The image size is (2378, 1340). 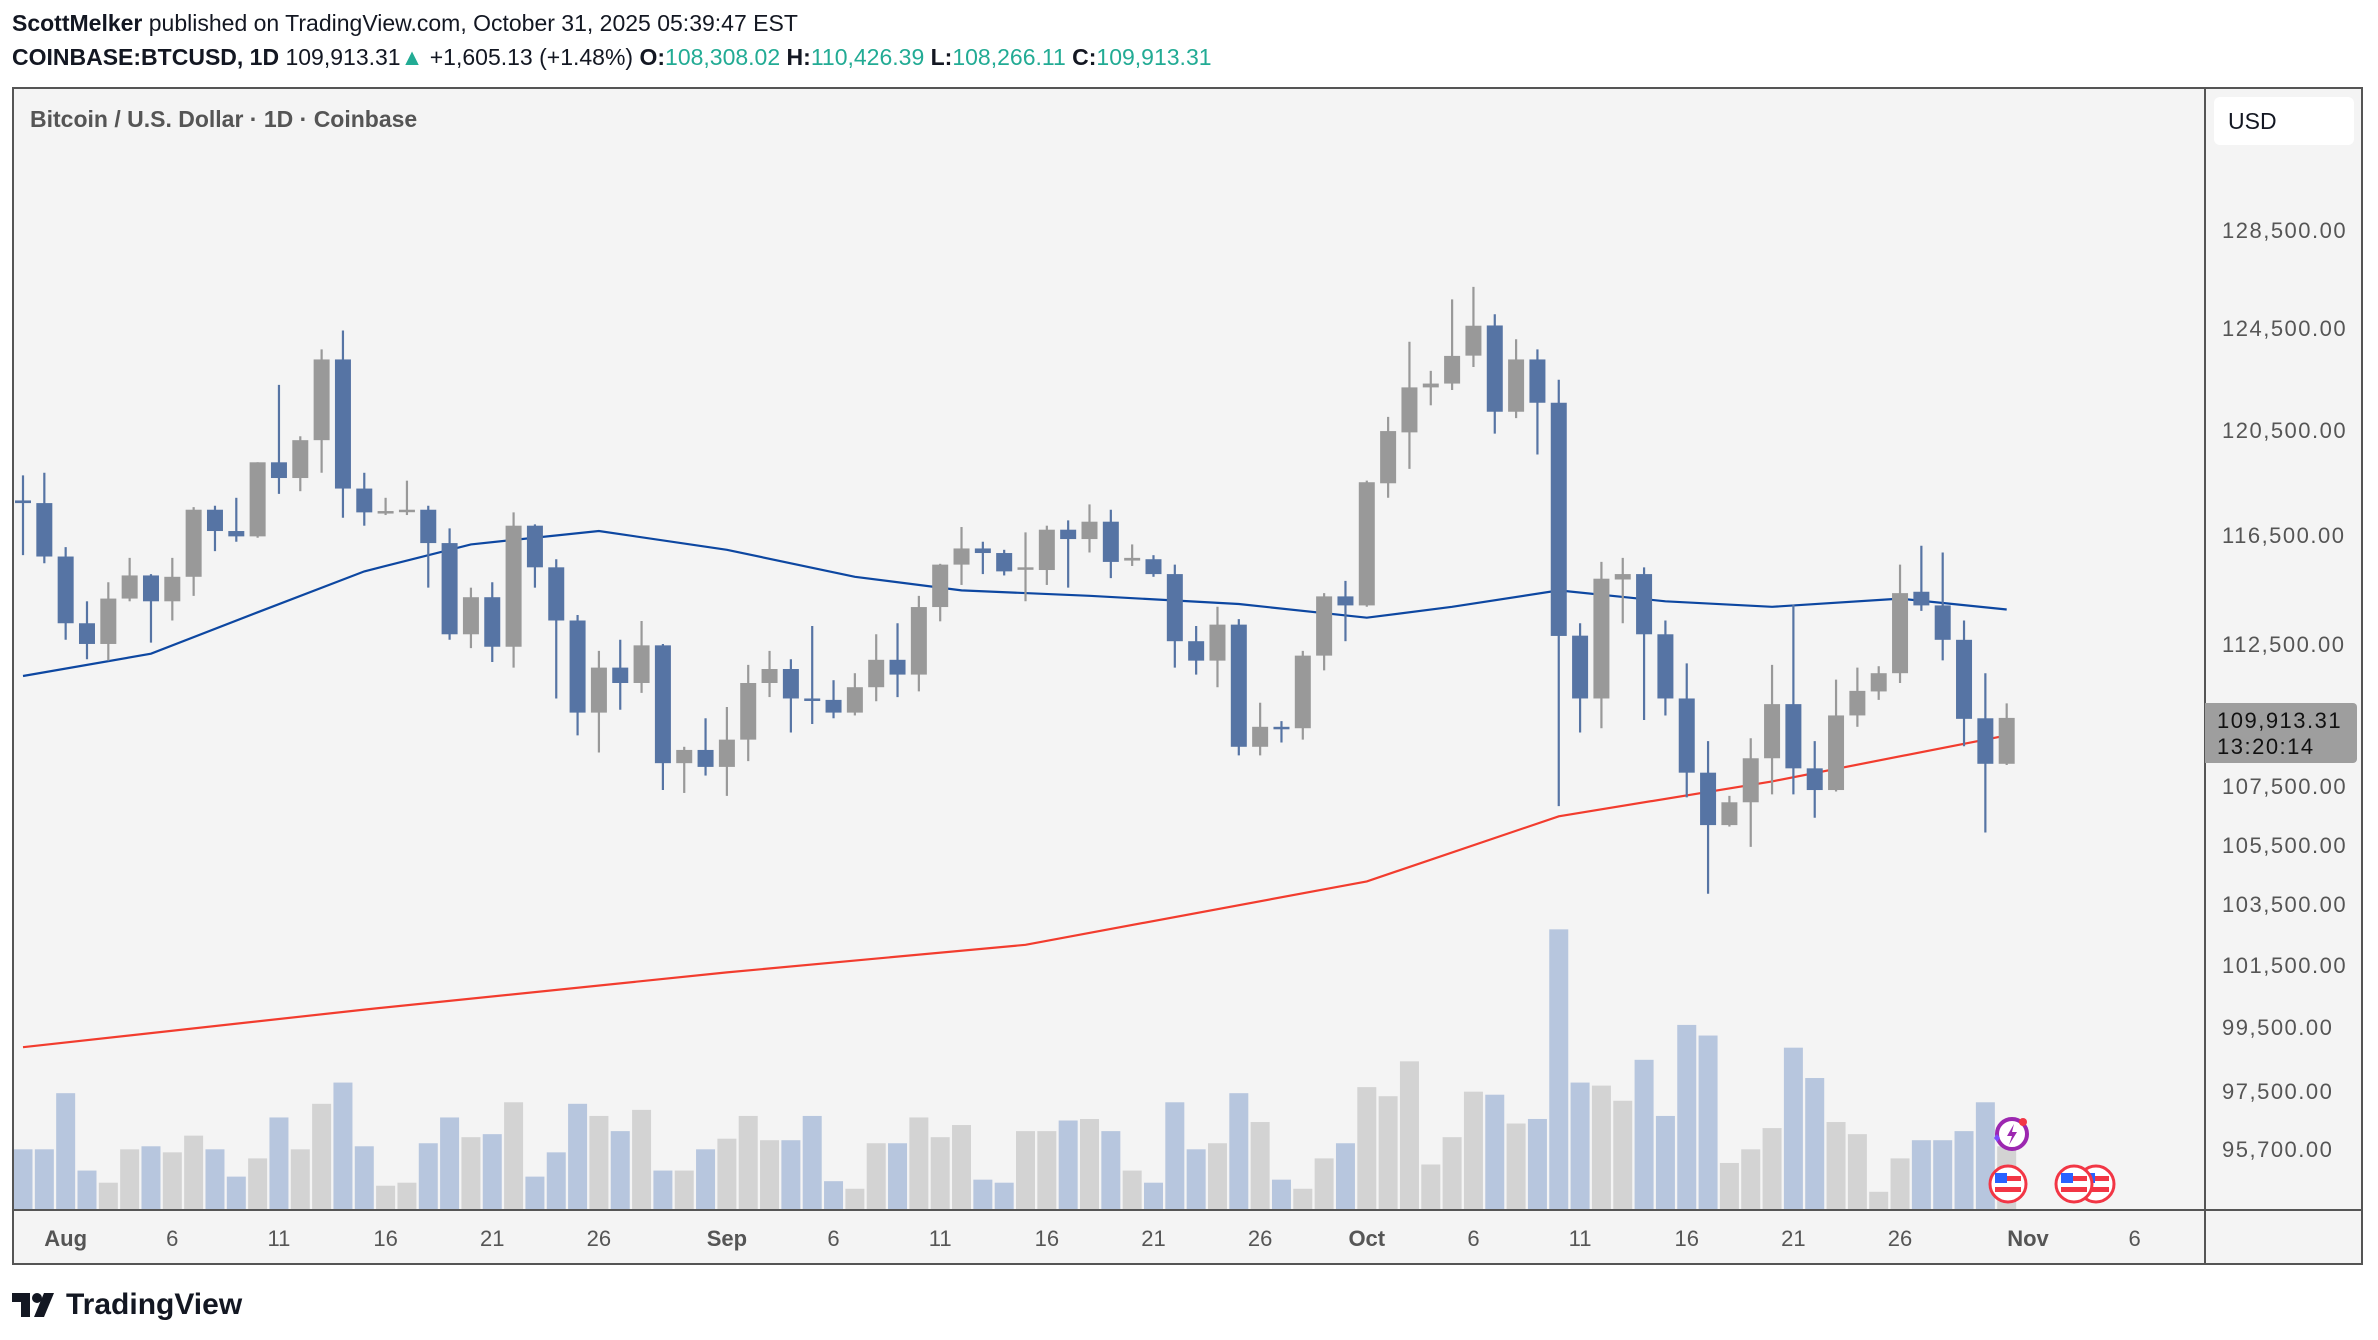 What do you see at coordinates (2284, 645) in the screenshot?
I see `price-tick-label: 112,500.00` at bounding box center [2284, 645].